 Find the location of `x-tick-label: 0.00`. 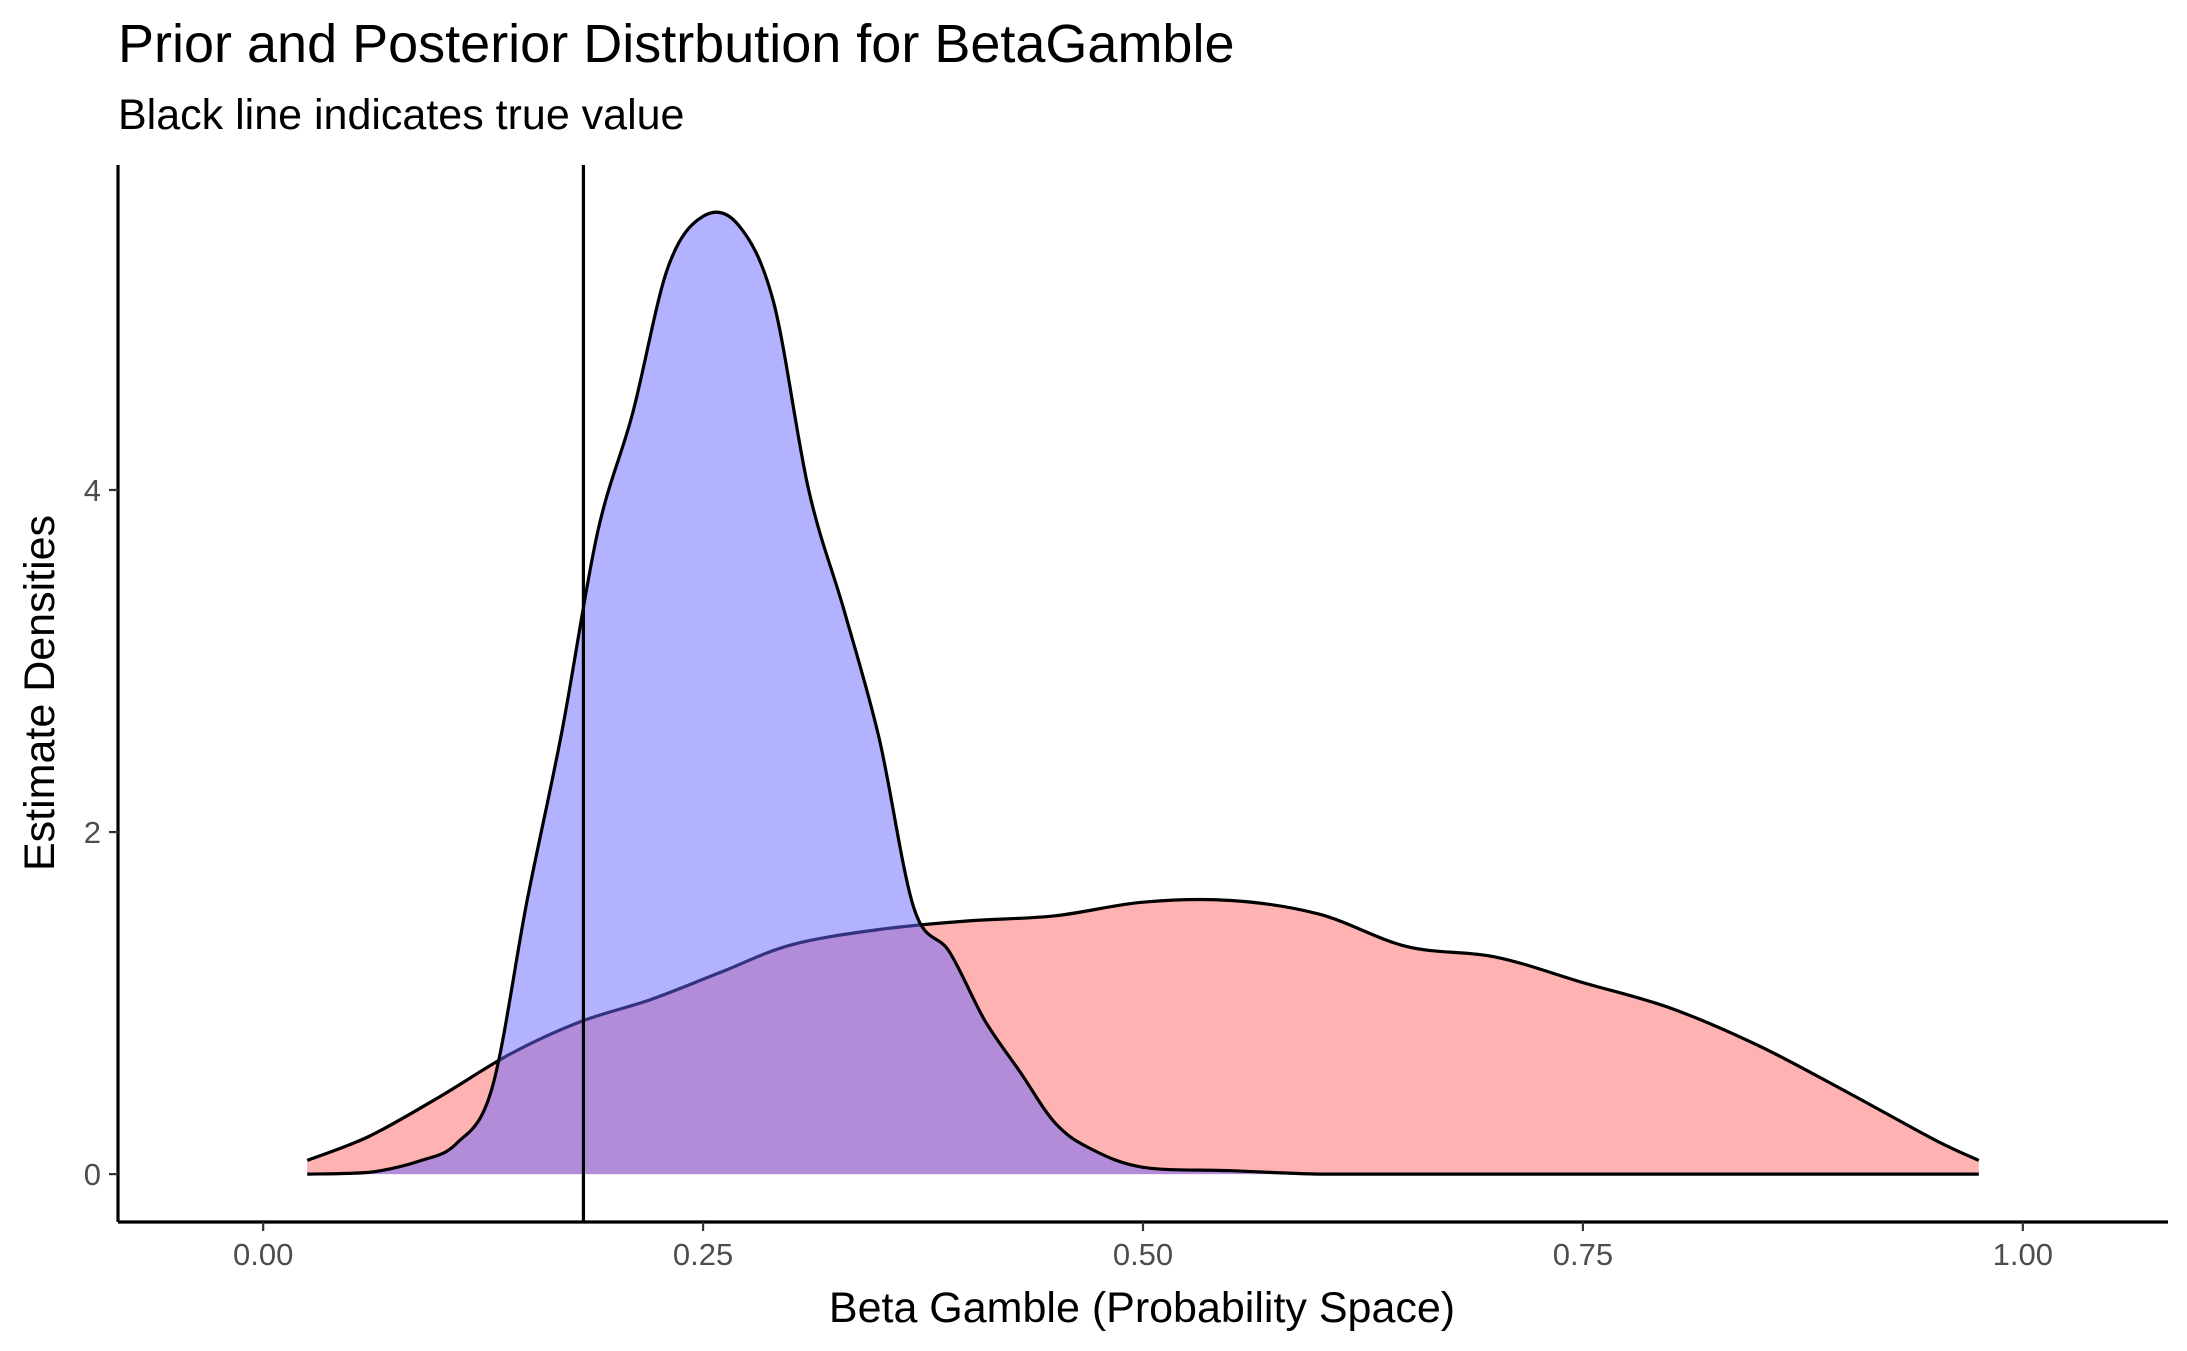

x-tick-label: 0.00 is located at coordinates (263, 1254).